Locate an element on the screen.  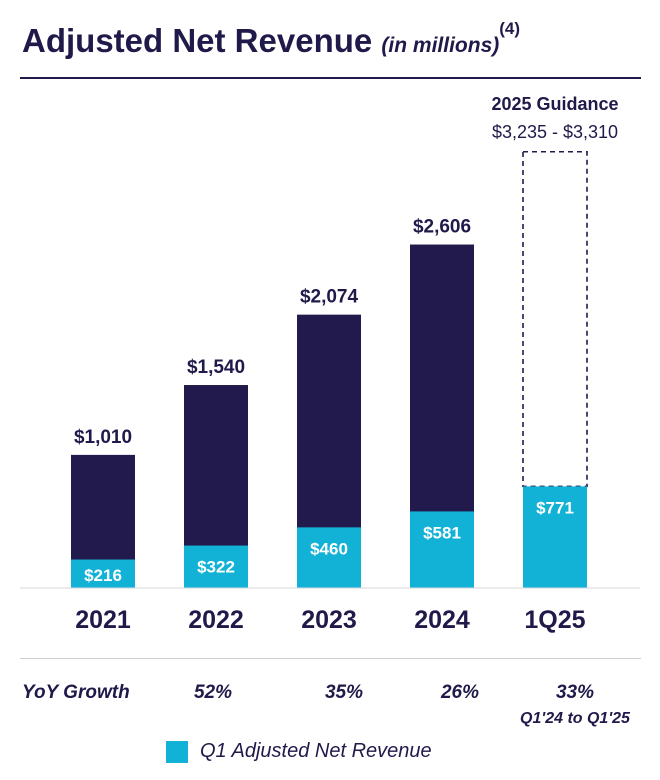
guidance-title: 2025 Guidance is located at coordinates (554, 104).